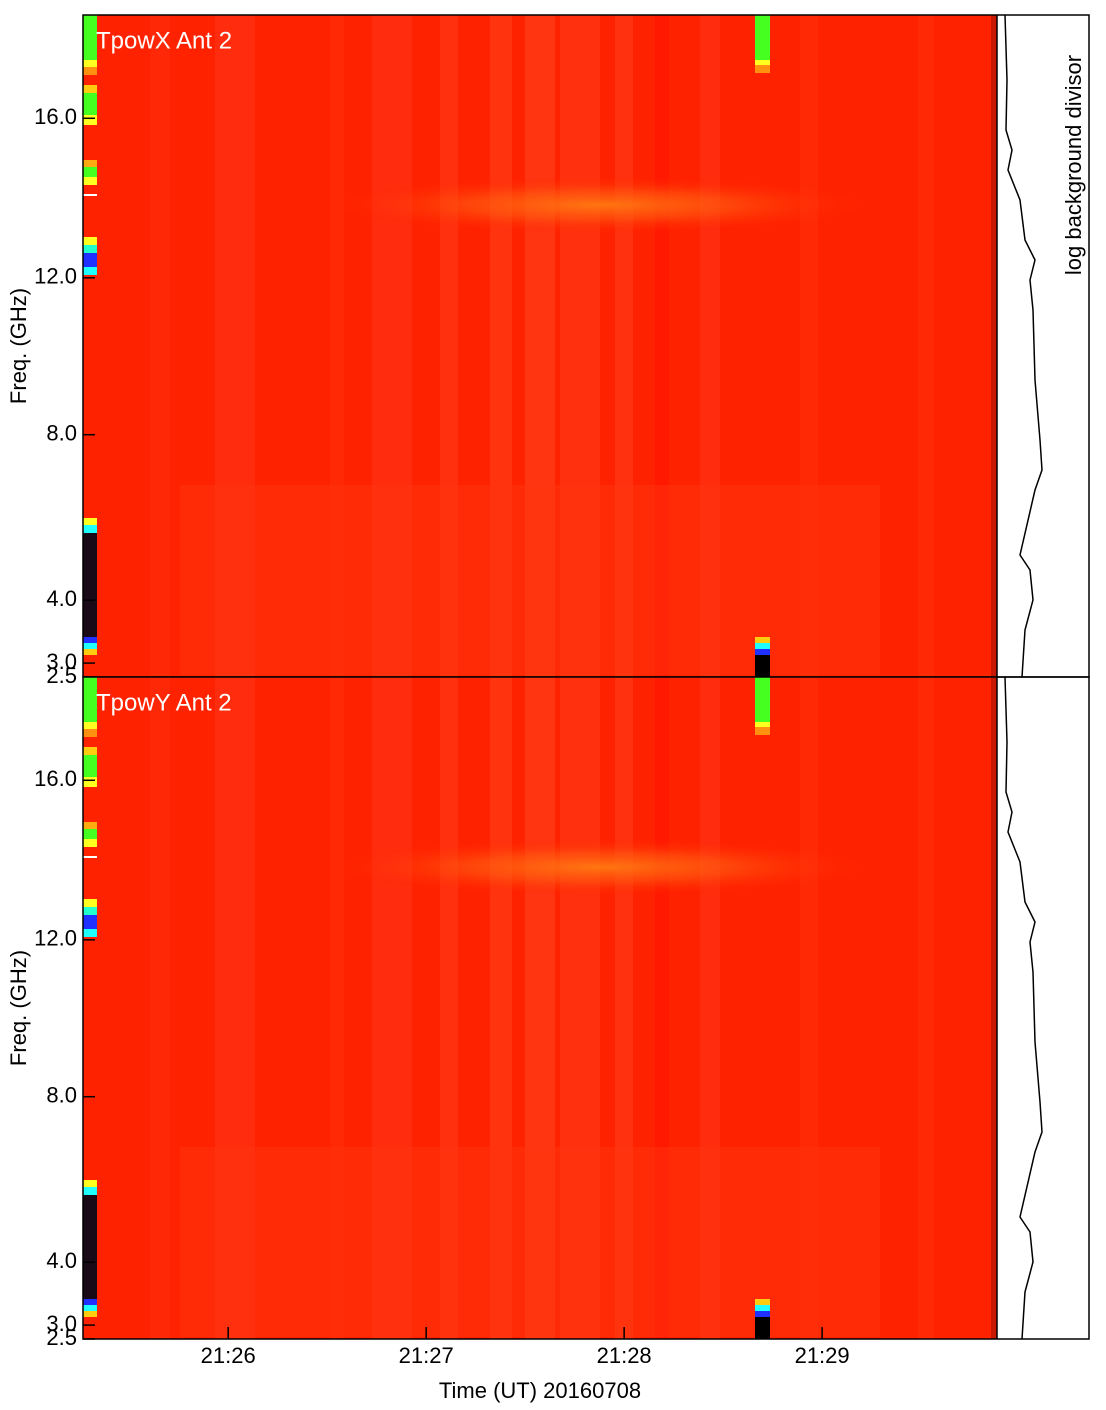 This screenshot has width=1106, height=1410. I want to click on side-label: log background divisor, so click(1073, 165).